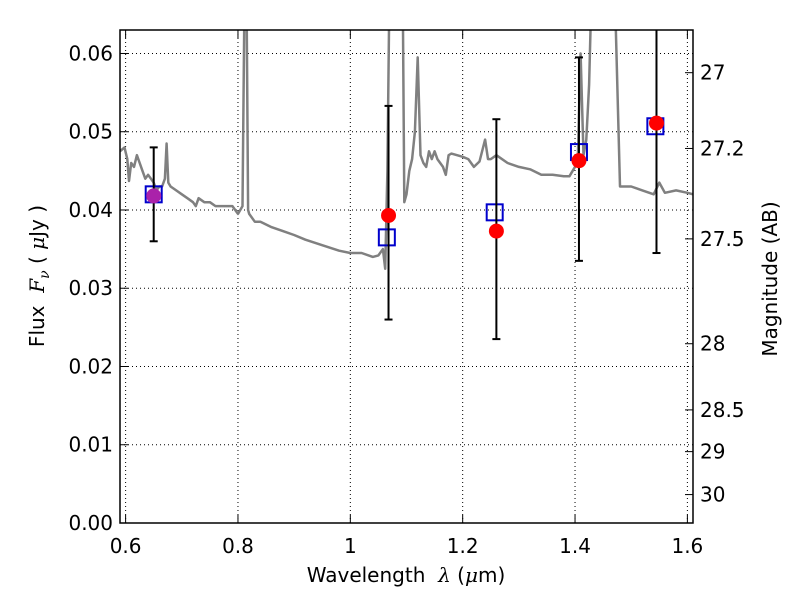 The width and height of the screenshot is (800, 600). I want to click on x-tick-label: 1.4, so click(575, 546).